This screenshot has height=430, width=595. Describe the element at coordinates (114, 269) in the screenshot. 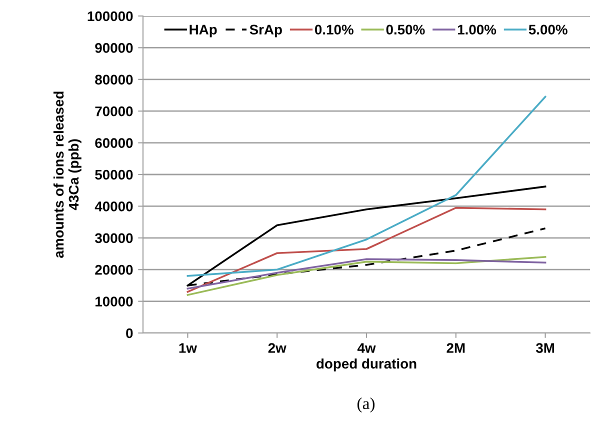

I see `y-tick-label: 20000` at that location.